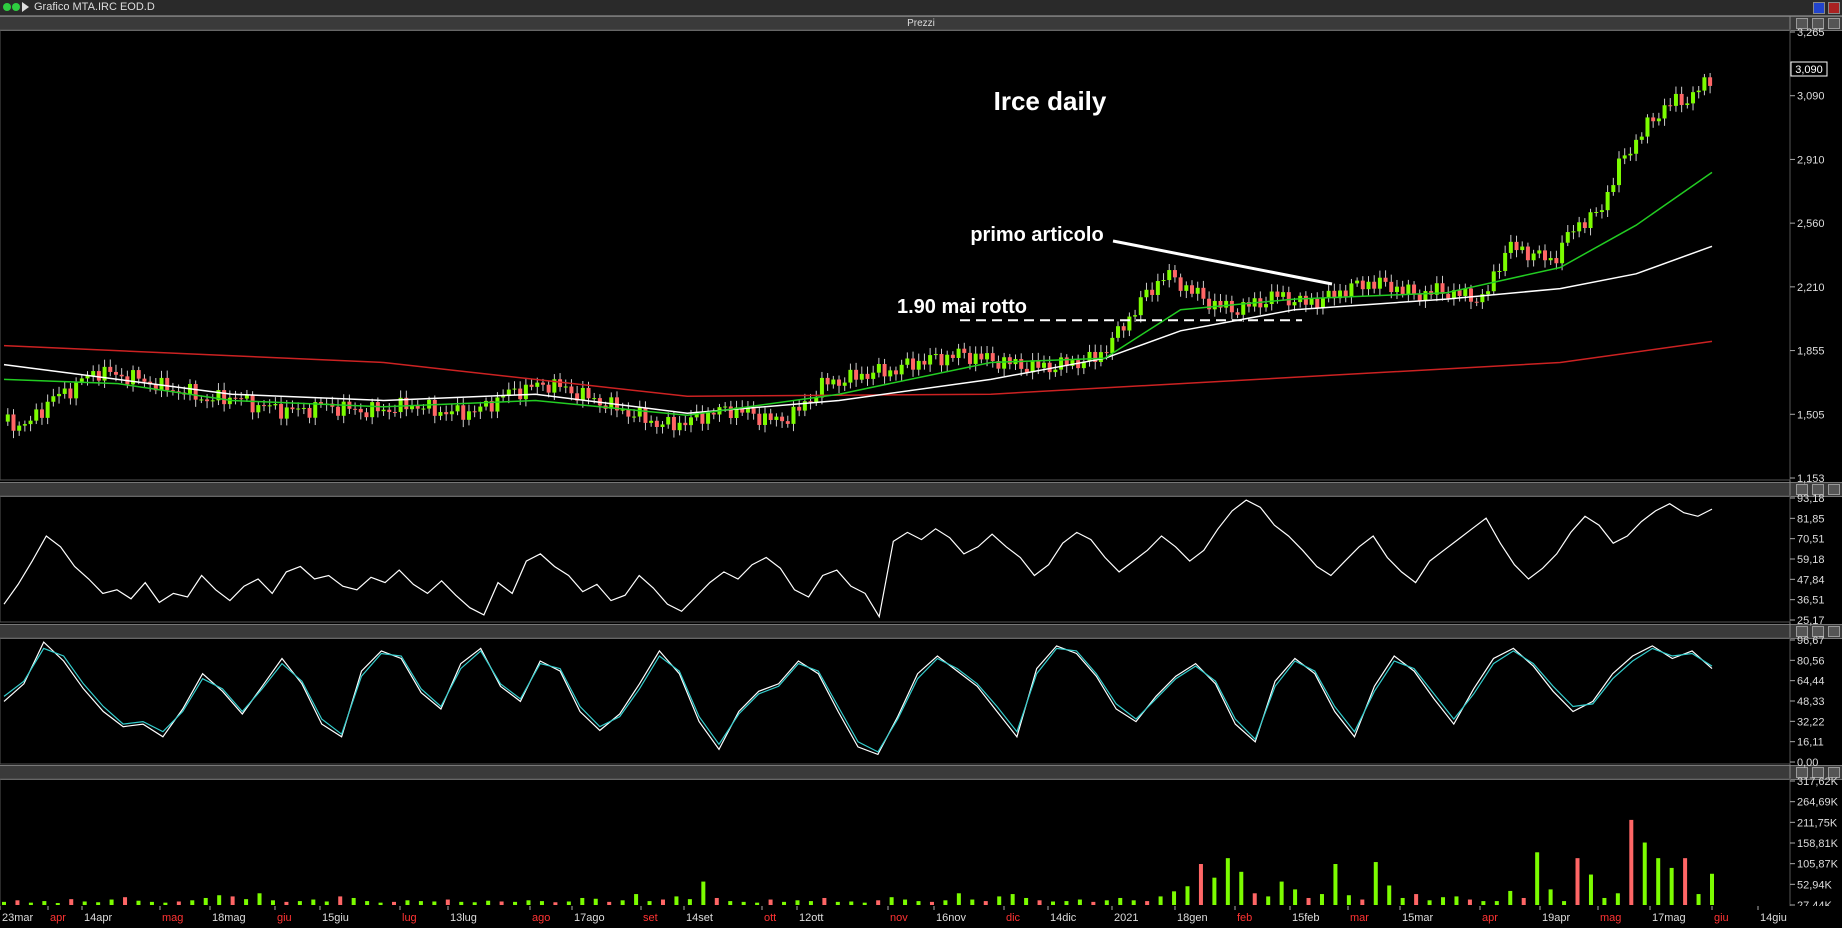  I want to click on y-tick-label: 81,85, so click(1811, 519).